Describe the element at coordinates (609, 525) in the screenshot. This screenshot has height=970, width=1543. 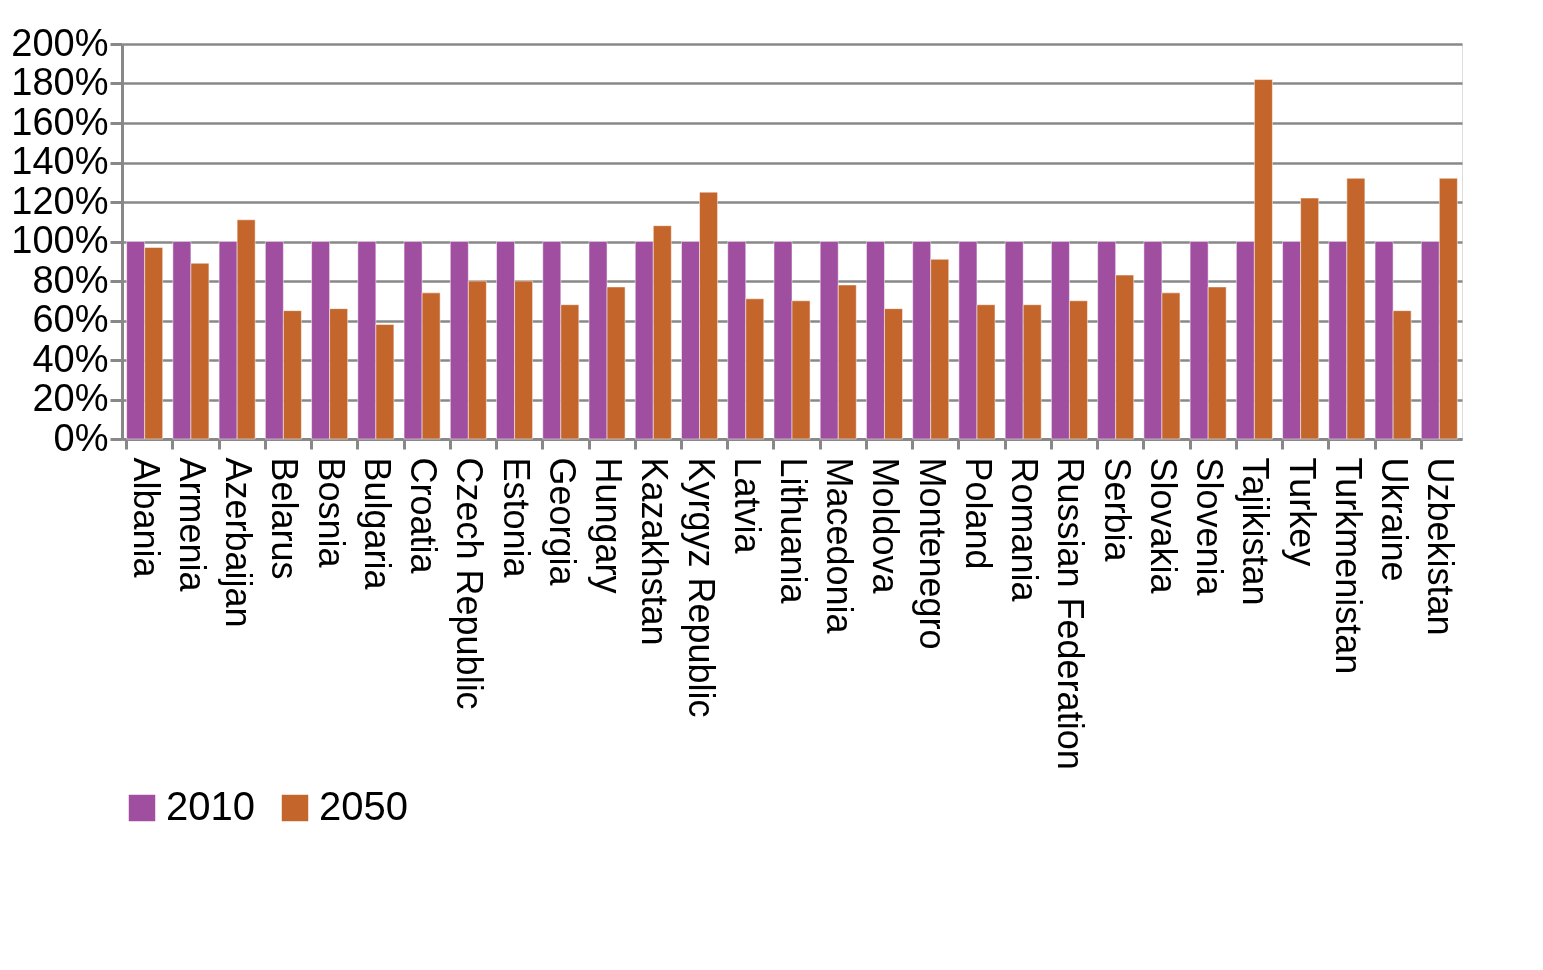
I see `x-tick-label: Hungary` at that location.